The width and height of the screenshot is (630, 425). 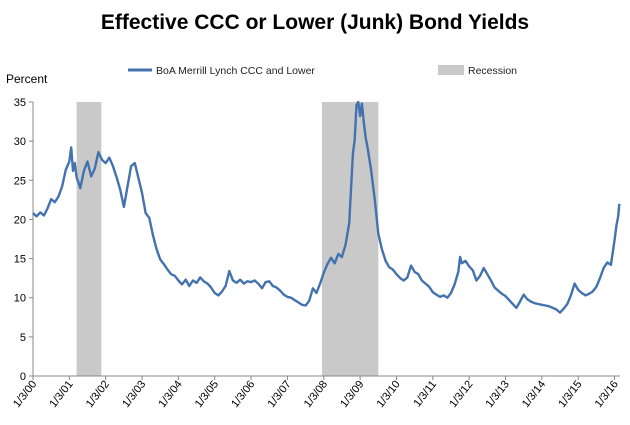 What do you see at coordinates (20, 260) in the screenshot?
I see `y-tick-label-15: 15` at bounding box center [20, 260].